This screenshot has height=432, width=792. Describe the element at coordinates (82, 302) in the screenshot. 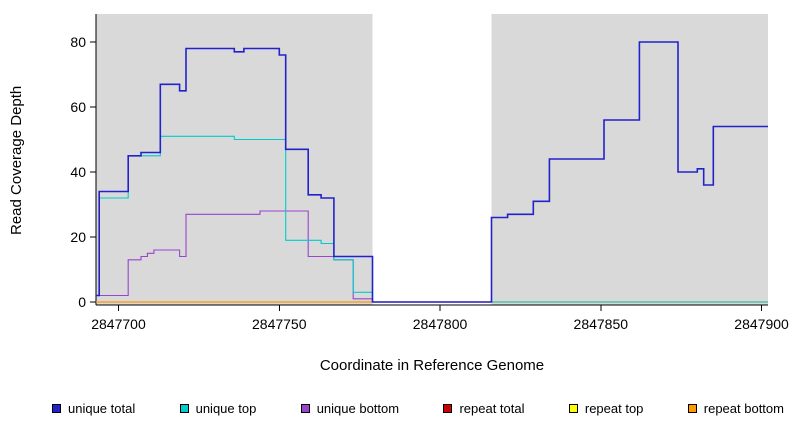

I see `y-tick-label: 0` at that location.